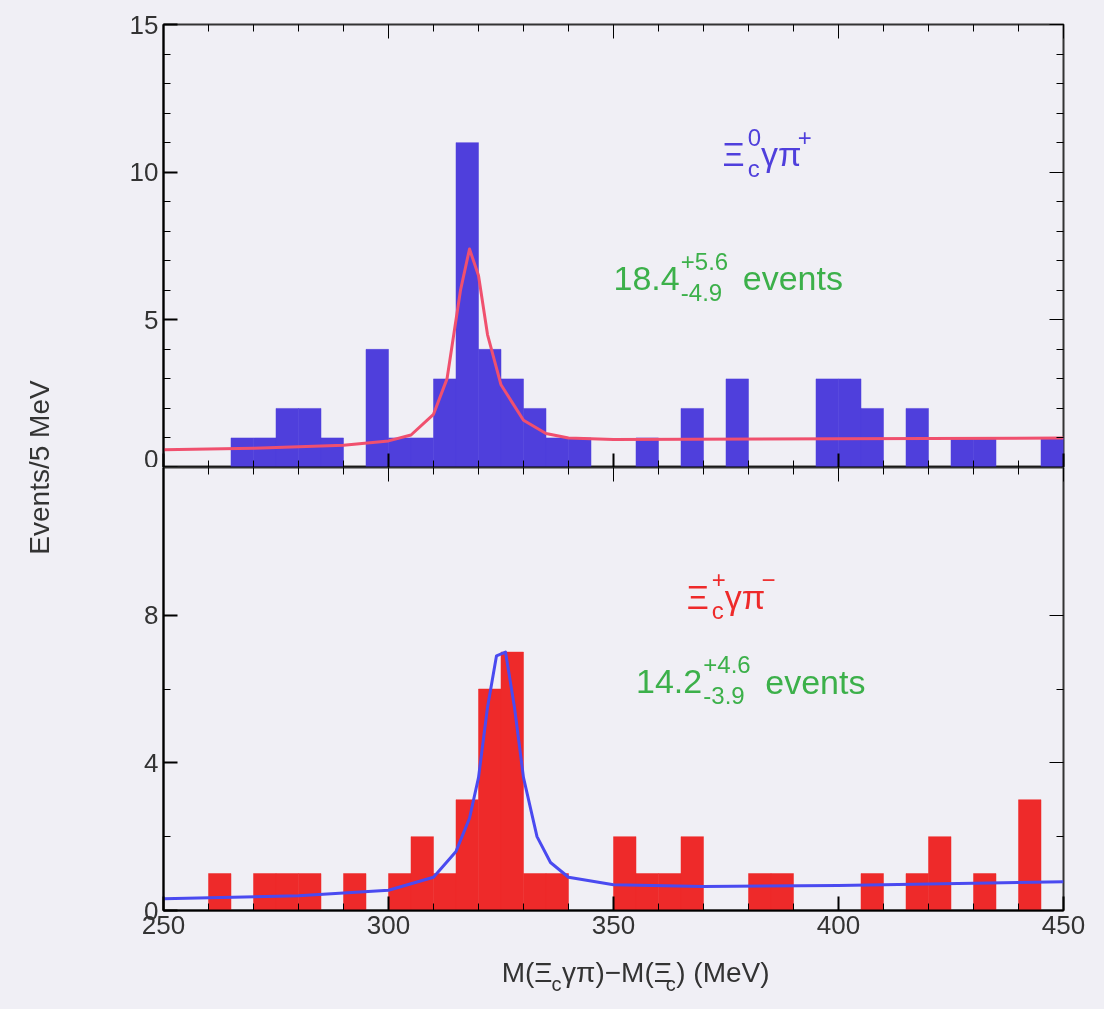 This screenshot has height=1009, width=1104. Describe the element at coordinates (838, 924) in the screenshot. I see `x-tick-label: 400` at that location.